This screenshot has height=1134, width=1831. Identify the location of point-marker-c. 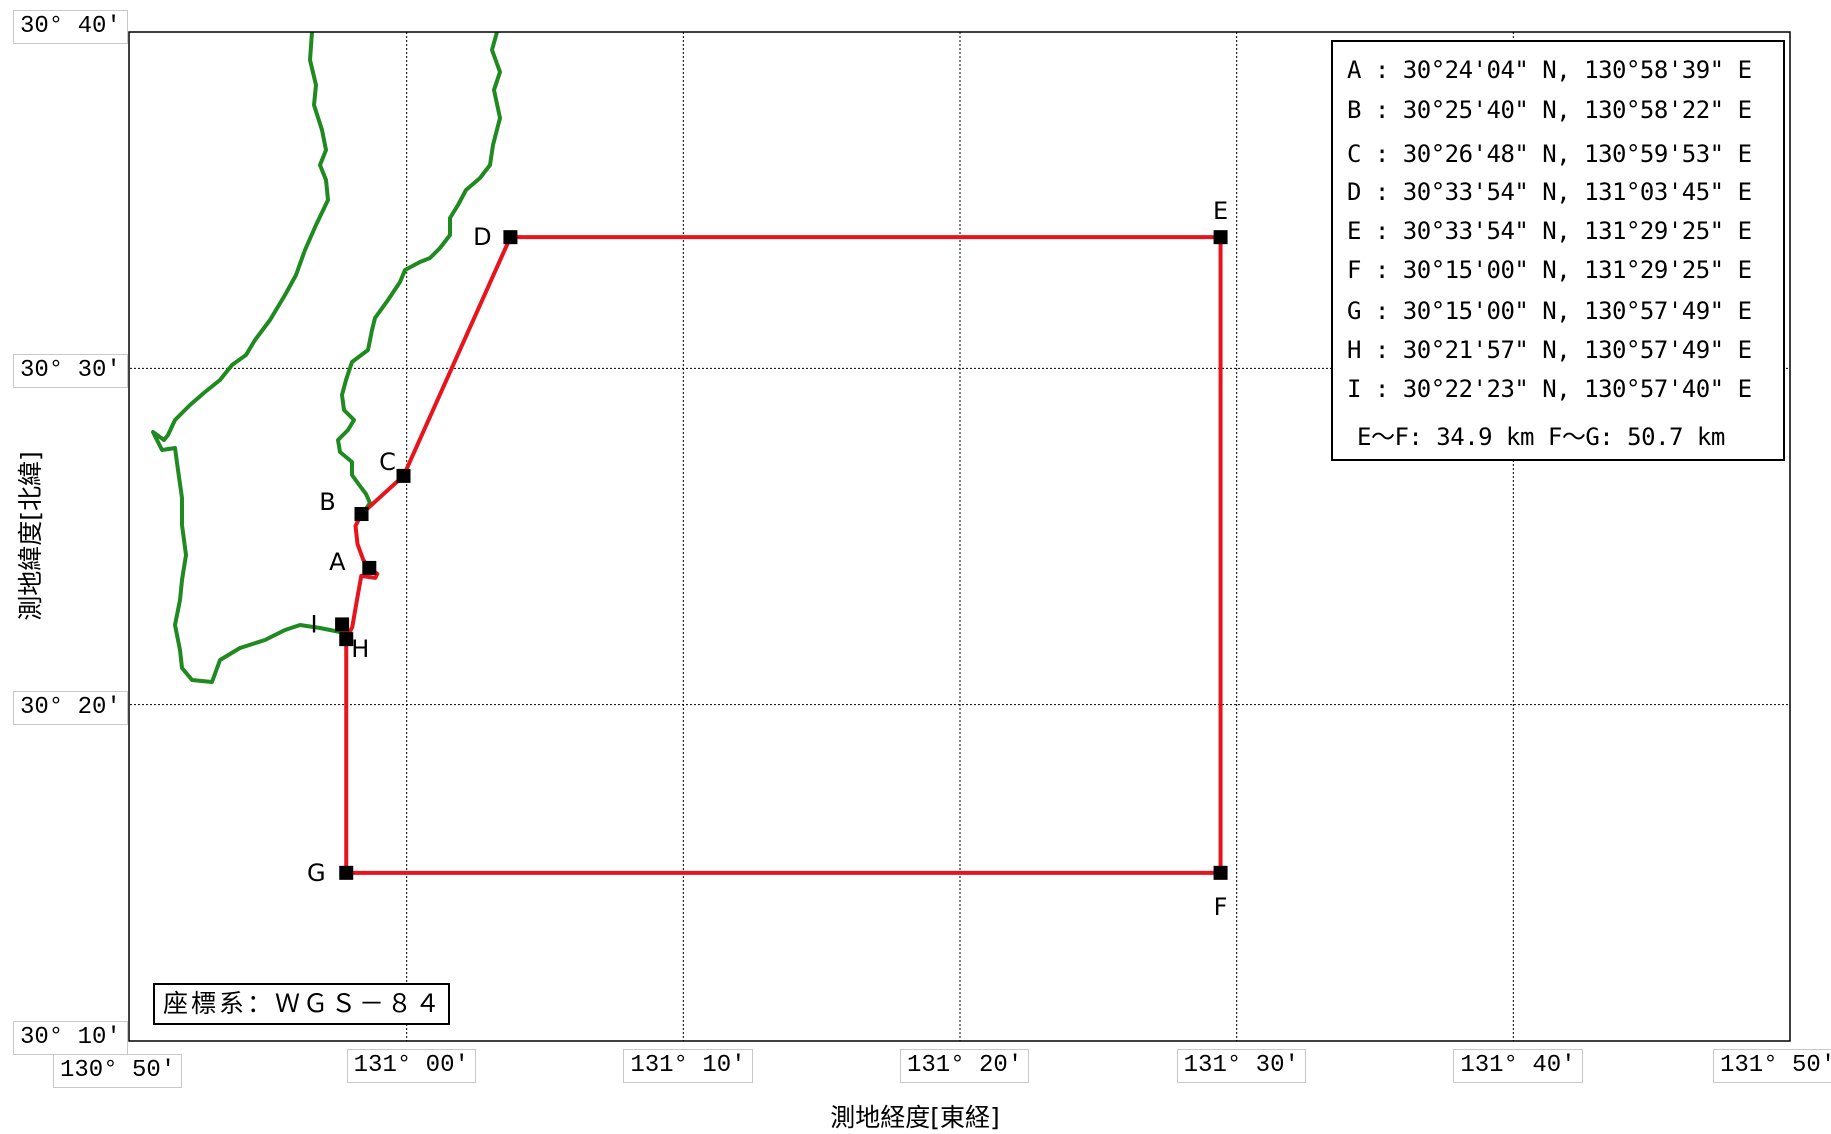
(403, 475).